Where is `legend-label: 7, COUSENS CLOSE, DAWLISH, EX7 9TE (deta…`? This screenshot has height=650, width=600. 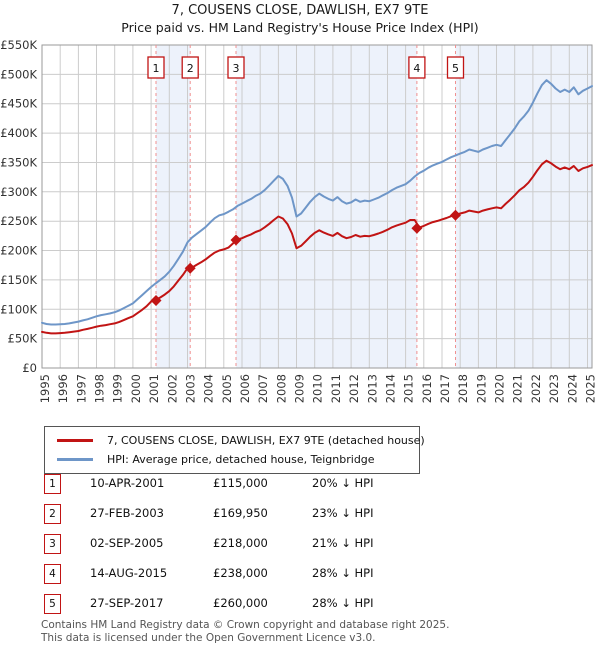 legend-label: 7, COUSENS CLOSE, DAWLISH, EX7 9TE (deta… is located at coordinates (266, 440).